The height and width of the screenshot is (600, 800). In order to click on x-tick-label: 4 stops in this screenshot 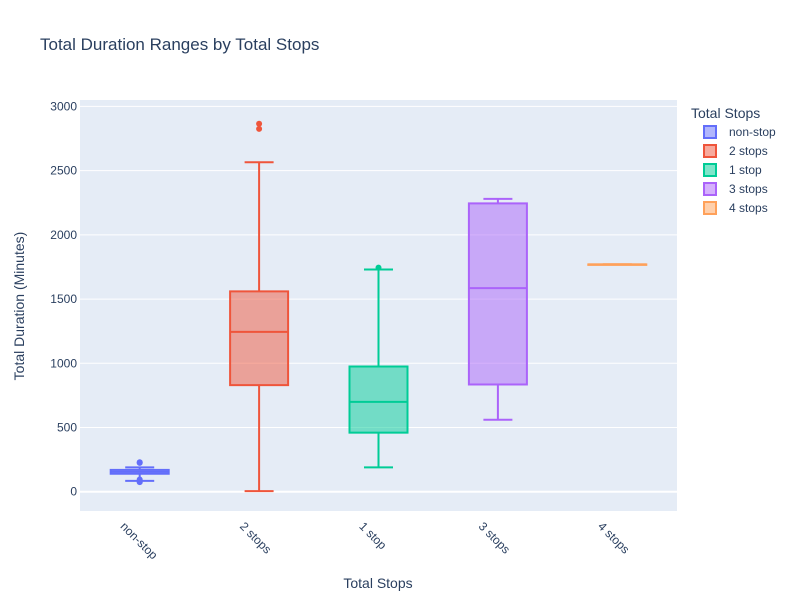, I will do `click(613, 537)`.